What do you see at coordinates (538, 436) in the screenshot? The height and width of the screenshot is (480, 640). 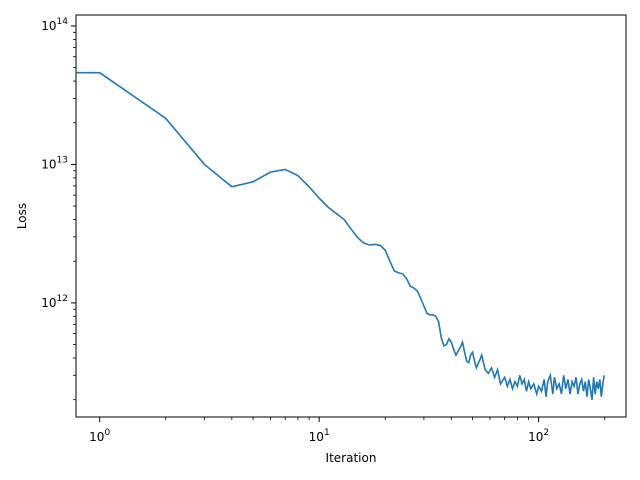 I see `x-tick-label: 10²` at bounding box center [538, 436].